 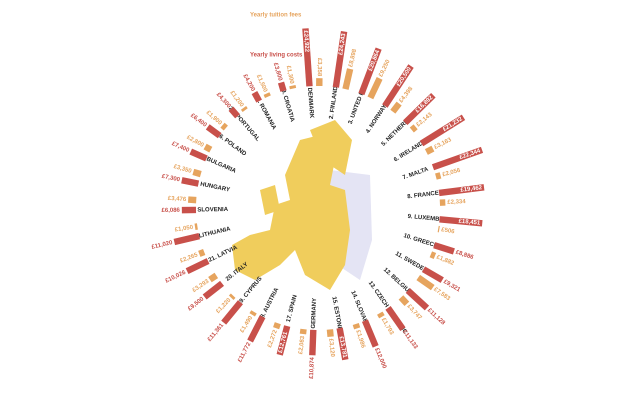 I want to click on value-label: £16,892, so click(x=425, y=104).